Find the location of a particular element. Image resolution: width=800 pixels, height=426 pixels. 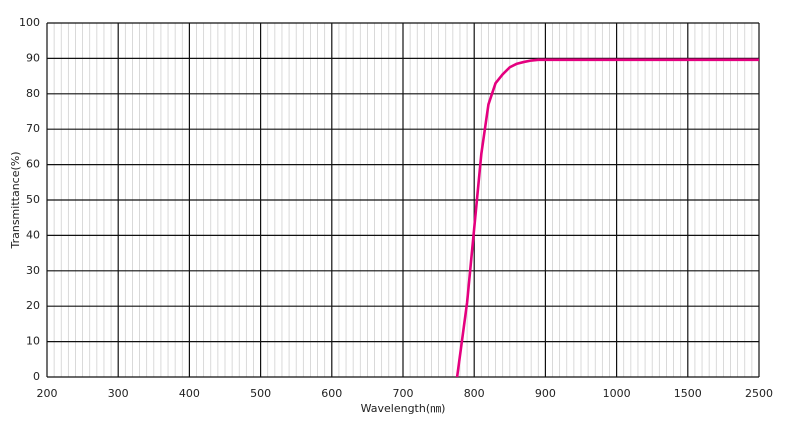

y-tick-label: 40 is located at coordinates (33, 234).